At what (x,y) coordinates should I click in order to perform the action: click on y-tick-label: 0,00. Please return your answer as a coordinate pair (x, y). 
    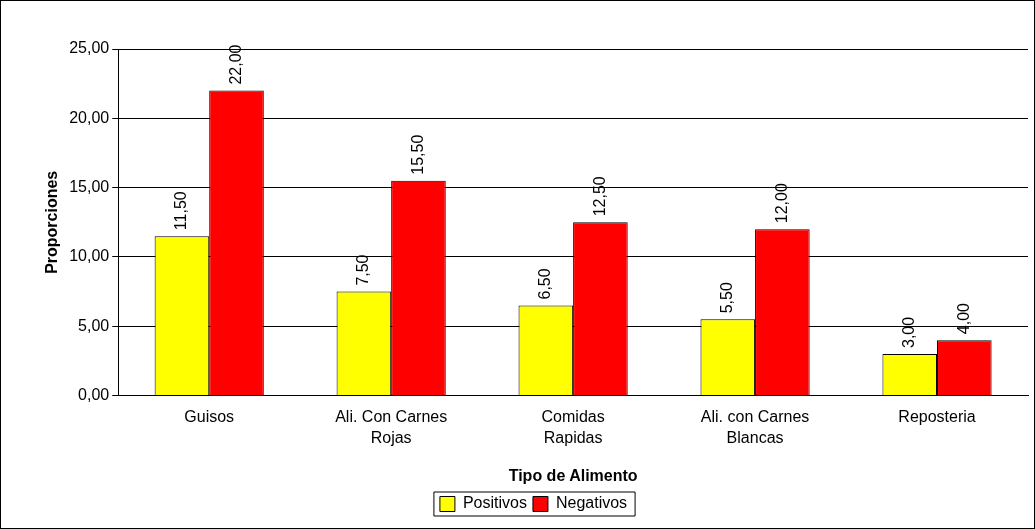
    Looking at the image, I should click on (94, 395).